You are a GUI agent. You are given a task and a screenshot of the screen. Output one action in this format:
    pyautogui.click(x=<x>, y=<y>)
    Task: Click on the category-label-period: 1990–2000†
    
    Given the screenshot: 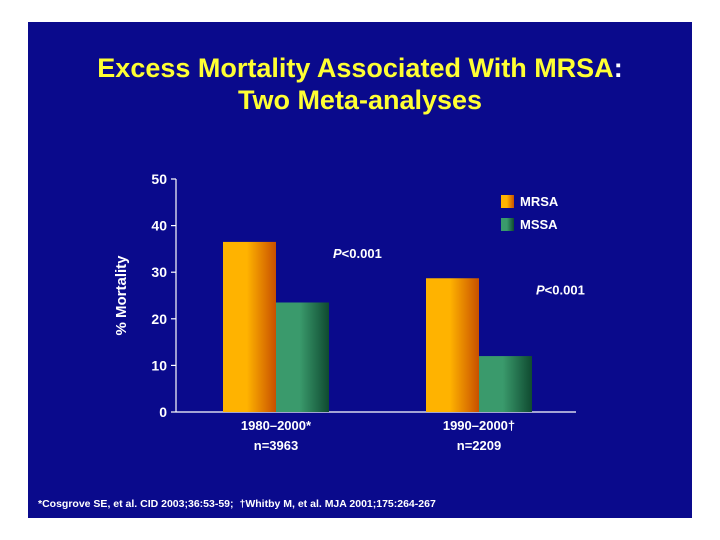 What is the action you would take?
    pyautogui.click(x=479, y=425)
    